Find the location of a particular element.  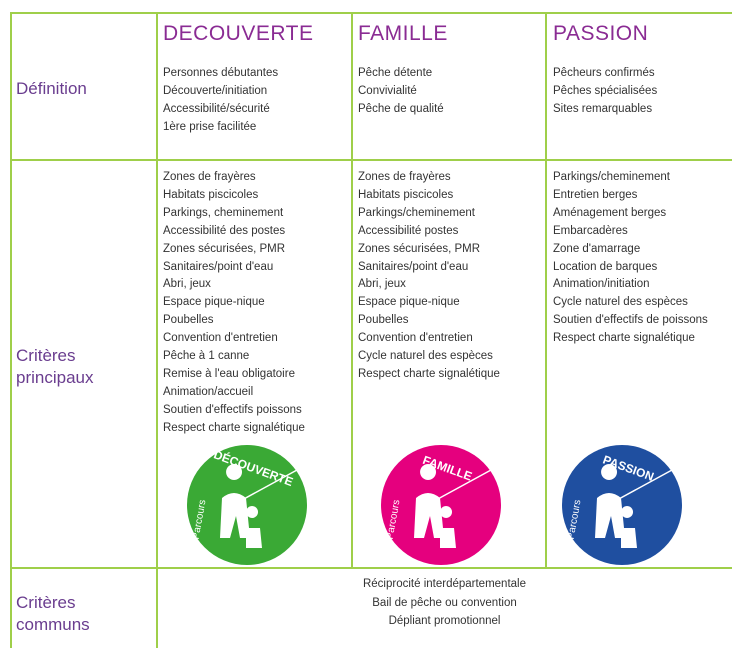

list-item: Accessibilité postes is located at coordinates (408, 230).